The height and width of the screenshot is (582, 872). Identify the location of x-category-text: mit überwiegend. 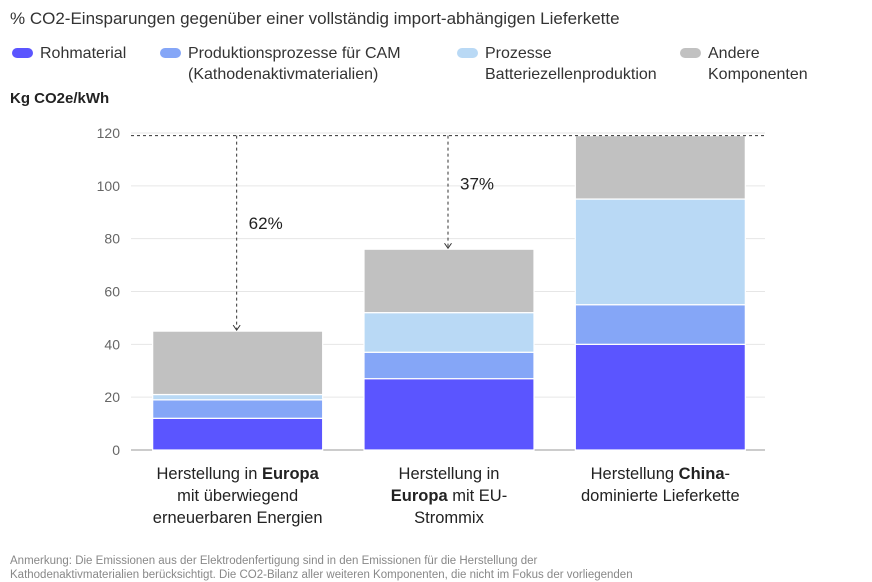
(238, 496).